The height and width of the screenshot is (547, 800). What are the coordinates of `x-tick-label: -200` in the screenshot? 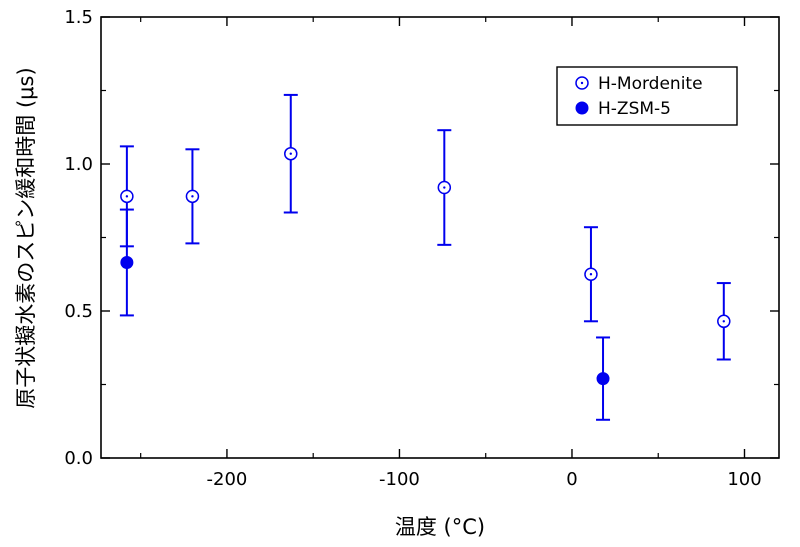 It's located at (227, 479).